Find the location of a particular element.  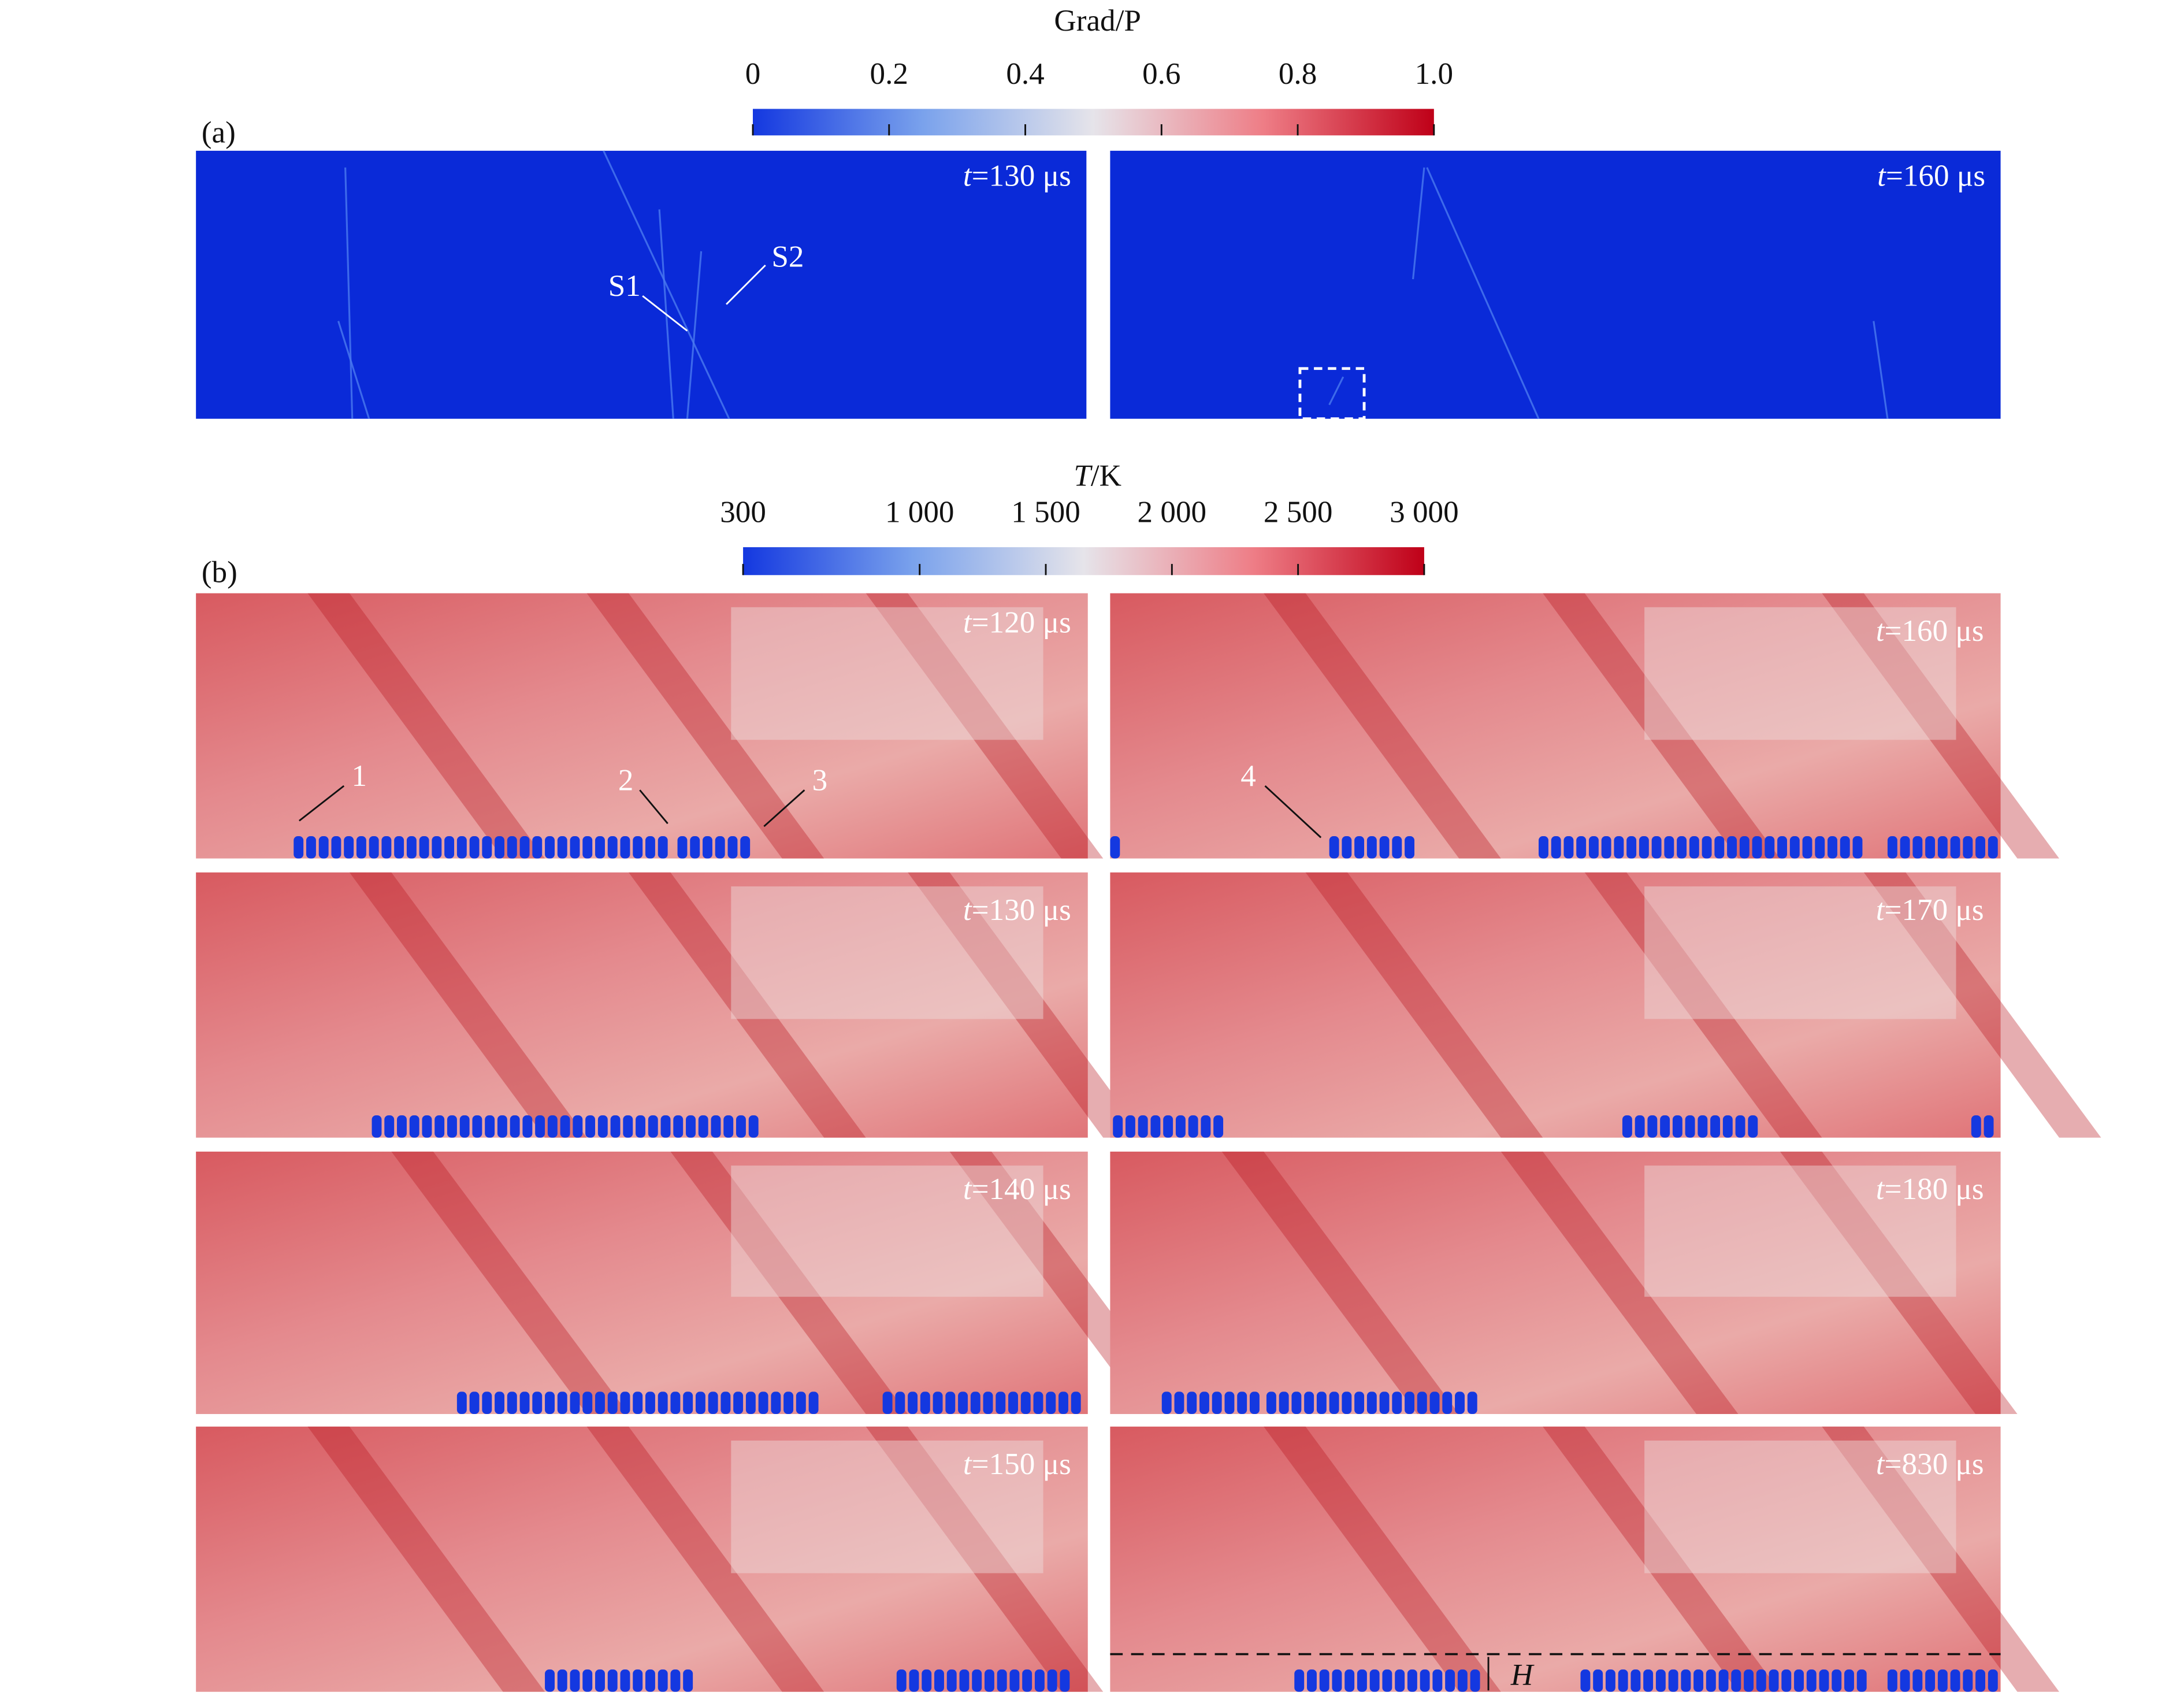

time-value: =120 μs is located at coordinates (1021, 622).